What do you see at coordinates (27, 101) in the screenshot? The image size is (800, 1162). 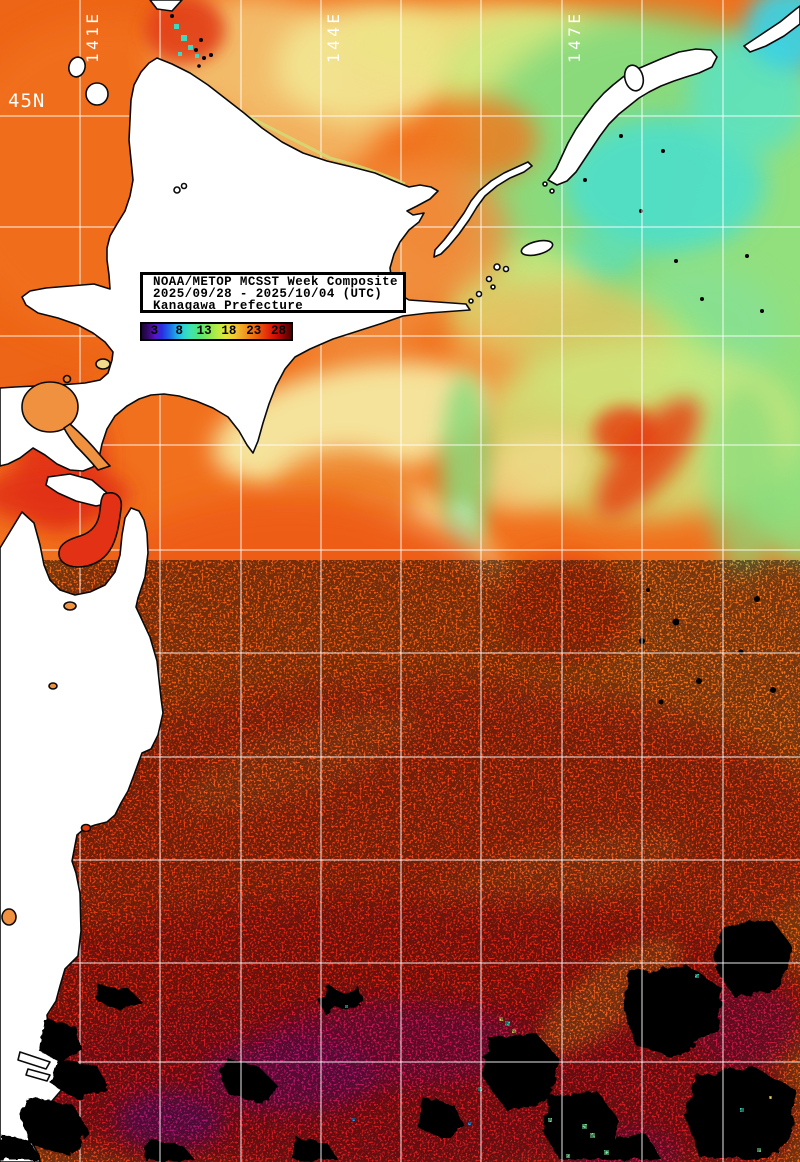 I see `latitude-label: 45N` at bounding box center [27, 101].